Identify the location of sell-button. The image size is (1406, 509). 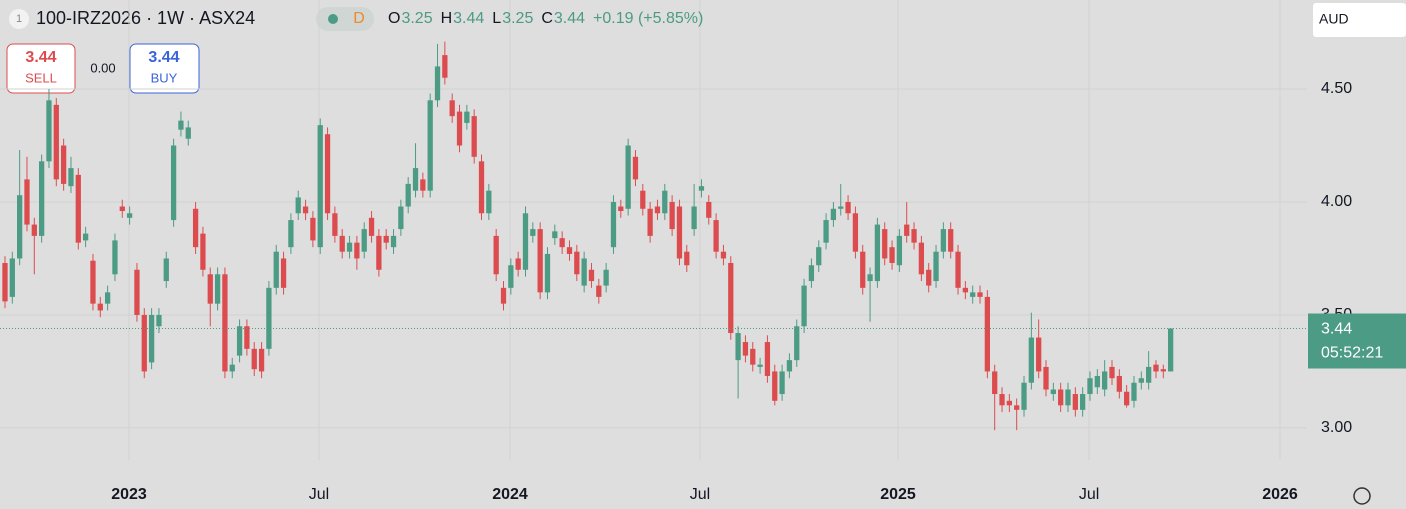
(41, 68).